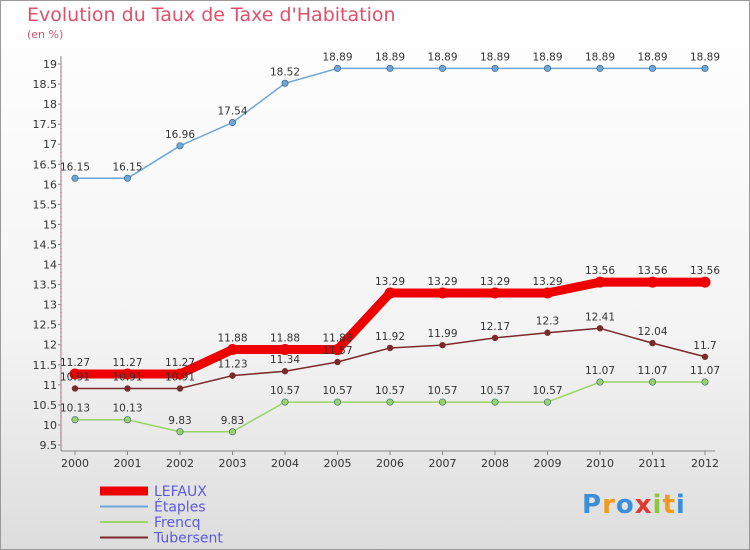 The height and width of the screenshot is (550, 750). Describe the element at coordinates (680, 505) in the screenshot. I see `logo-letter: i` at that location.